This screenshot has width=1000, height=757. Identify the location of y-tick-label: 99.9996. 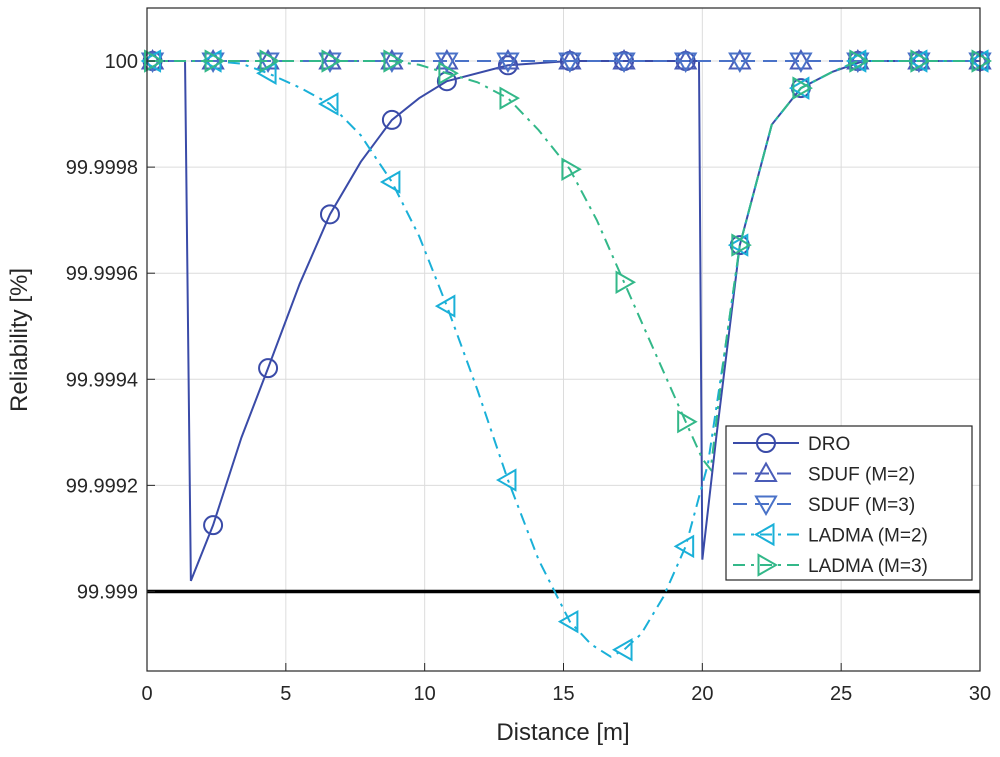
(102, 274).